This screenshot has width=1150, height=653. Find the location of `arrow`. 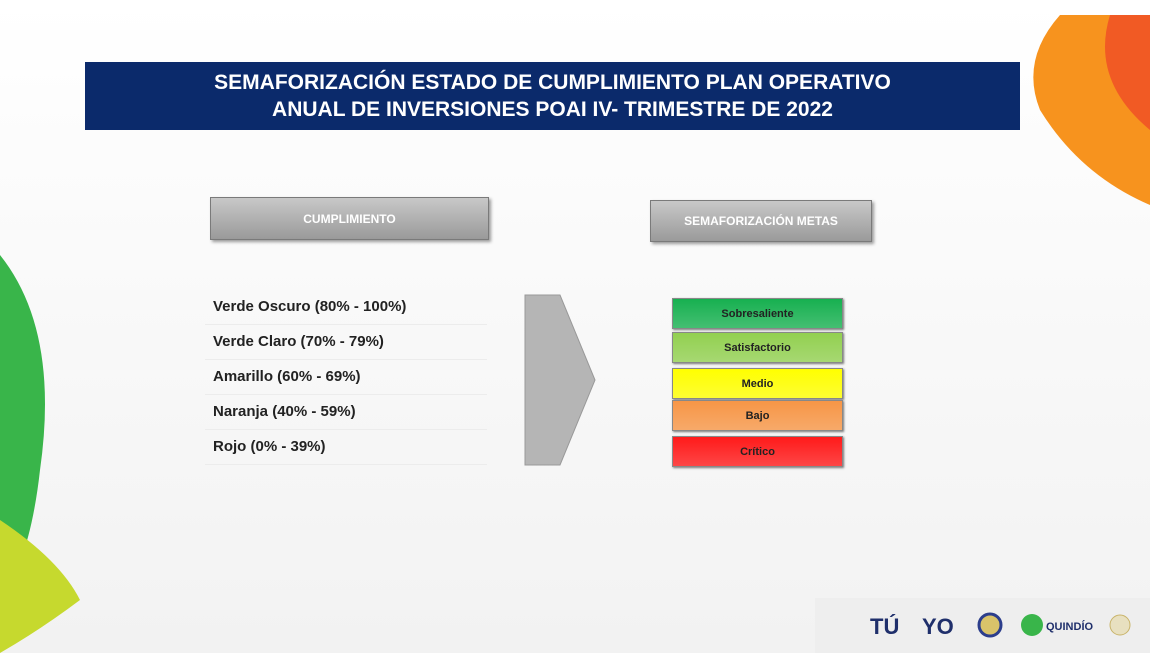

arrow is located at coordinates (560, 380).